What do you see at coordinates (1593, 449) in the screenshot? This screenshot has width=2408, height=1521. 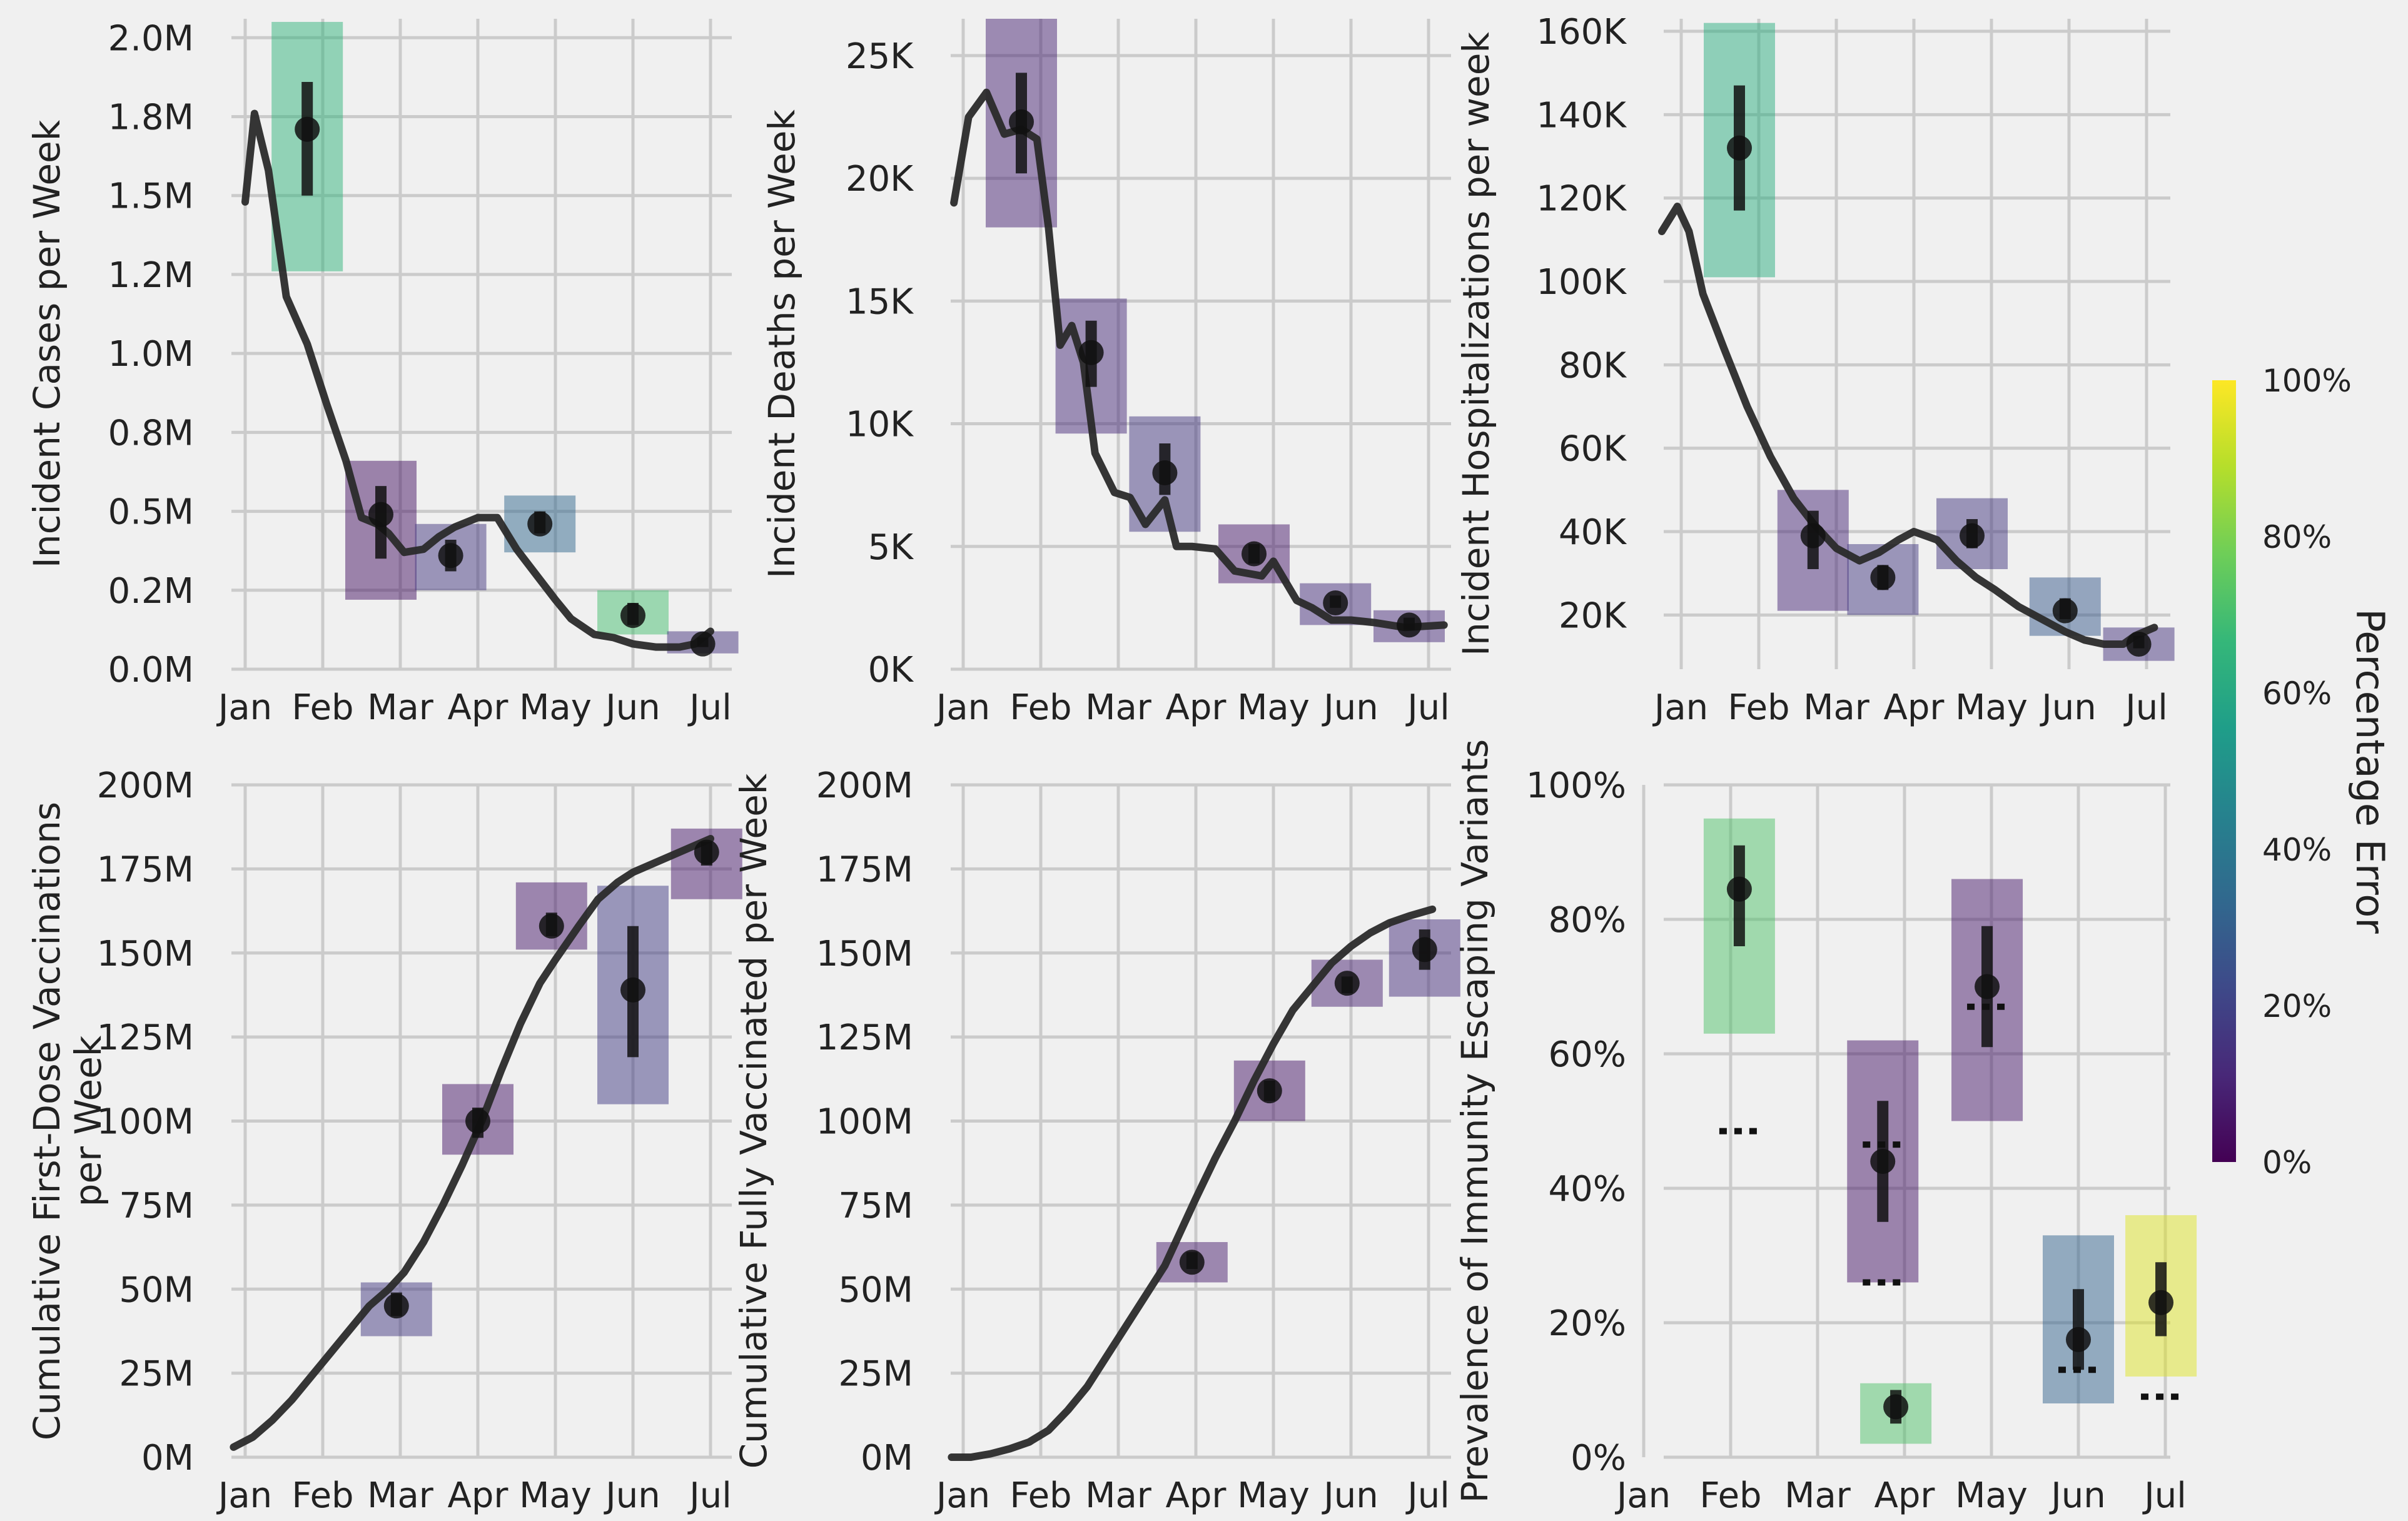 I see `y-tick-label: 60K` at bounding box center [1593, 449].